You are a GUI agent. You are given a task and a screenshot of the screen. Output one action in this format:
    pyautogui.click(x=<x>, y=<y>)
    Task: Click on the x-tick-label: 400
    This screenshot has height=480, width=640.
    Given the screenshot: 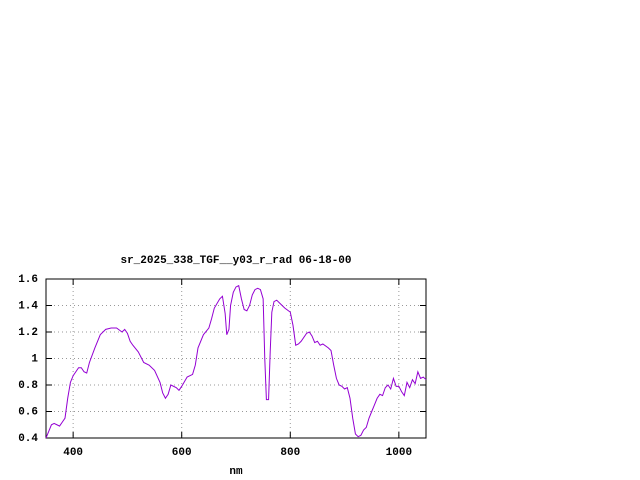 What is the action you would take?
    pyautogui.click(x=73, y=453)
    